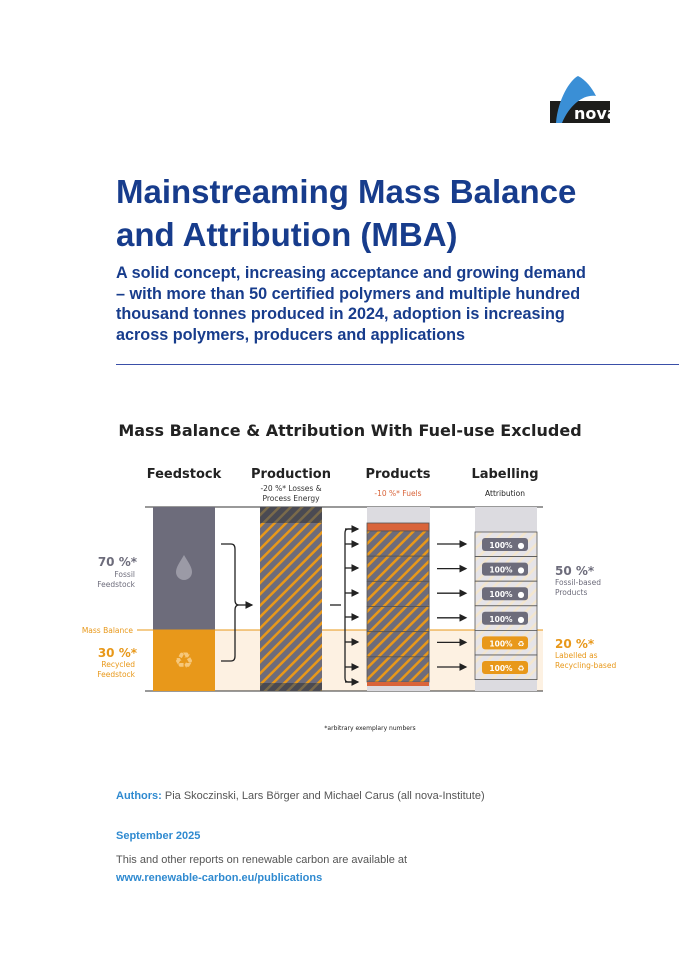 The height and width of the screenshot is (960, 679). I want to click on svg-text: Fossil, so click(124, 574).